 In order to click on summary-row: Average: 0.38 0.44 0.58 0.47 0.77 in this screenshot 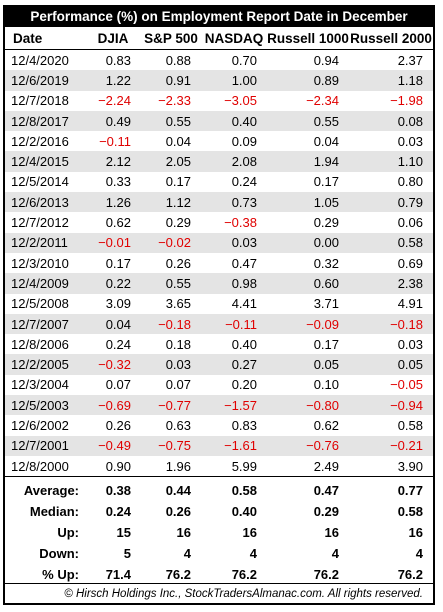, I will do `click(219, 489)`.